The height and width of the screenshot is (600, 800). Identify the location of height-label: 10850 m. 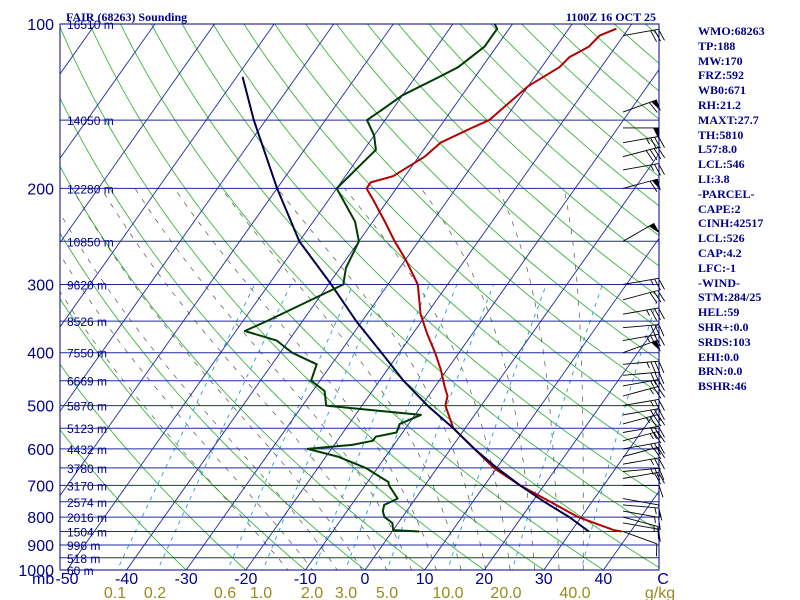
(90, 242).